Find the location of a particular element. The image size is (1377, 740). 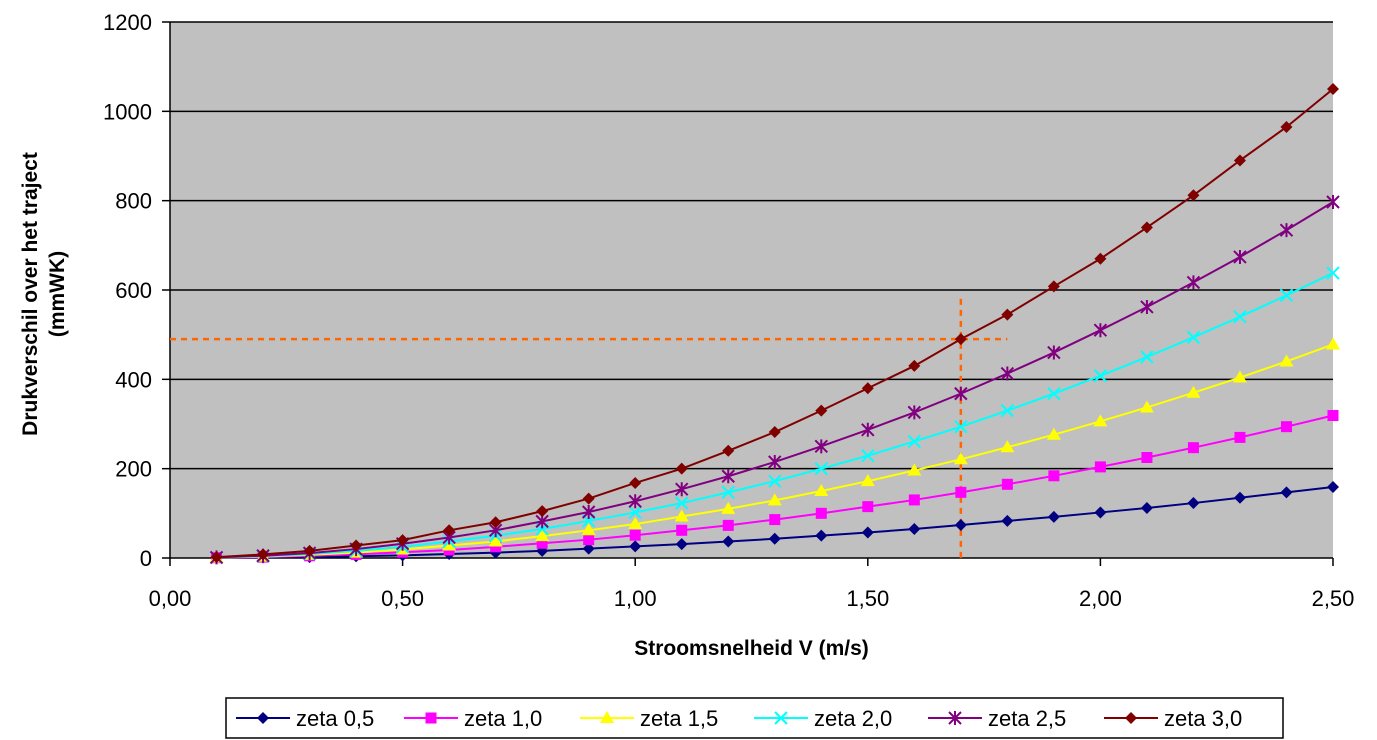

legend-label: zeta 2,5 is located at coordinates (1027, 718).